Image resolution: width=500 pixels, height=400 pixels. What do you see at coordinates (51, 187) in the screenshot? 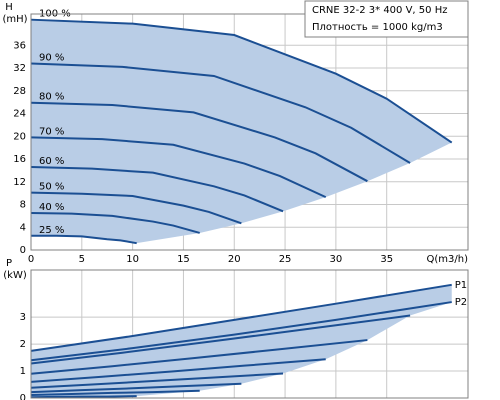
I see `curve-label: 50 %` at bounding box center [51, 187].